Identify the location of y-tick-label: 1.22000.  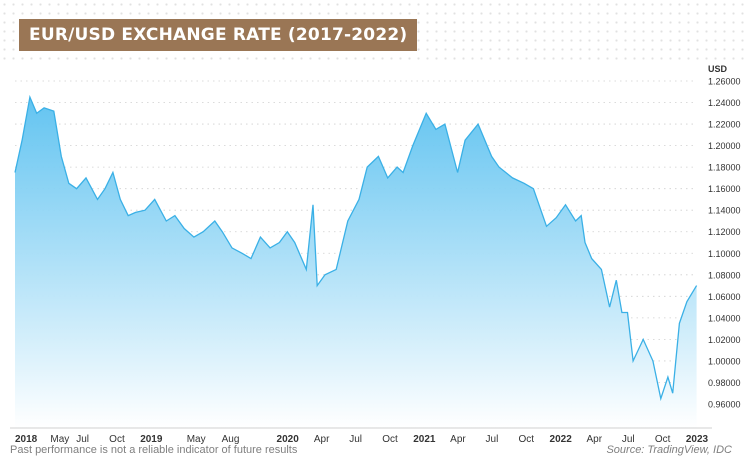
(724, 125).